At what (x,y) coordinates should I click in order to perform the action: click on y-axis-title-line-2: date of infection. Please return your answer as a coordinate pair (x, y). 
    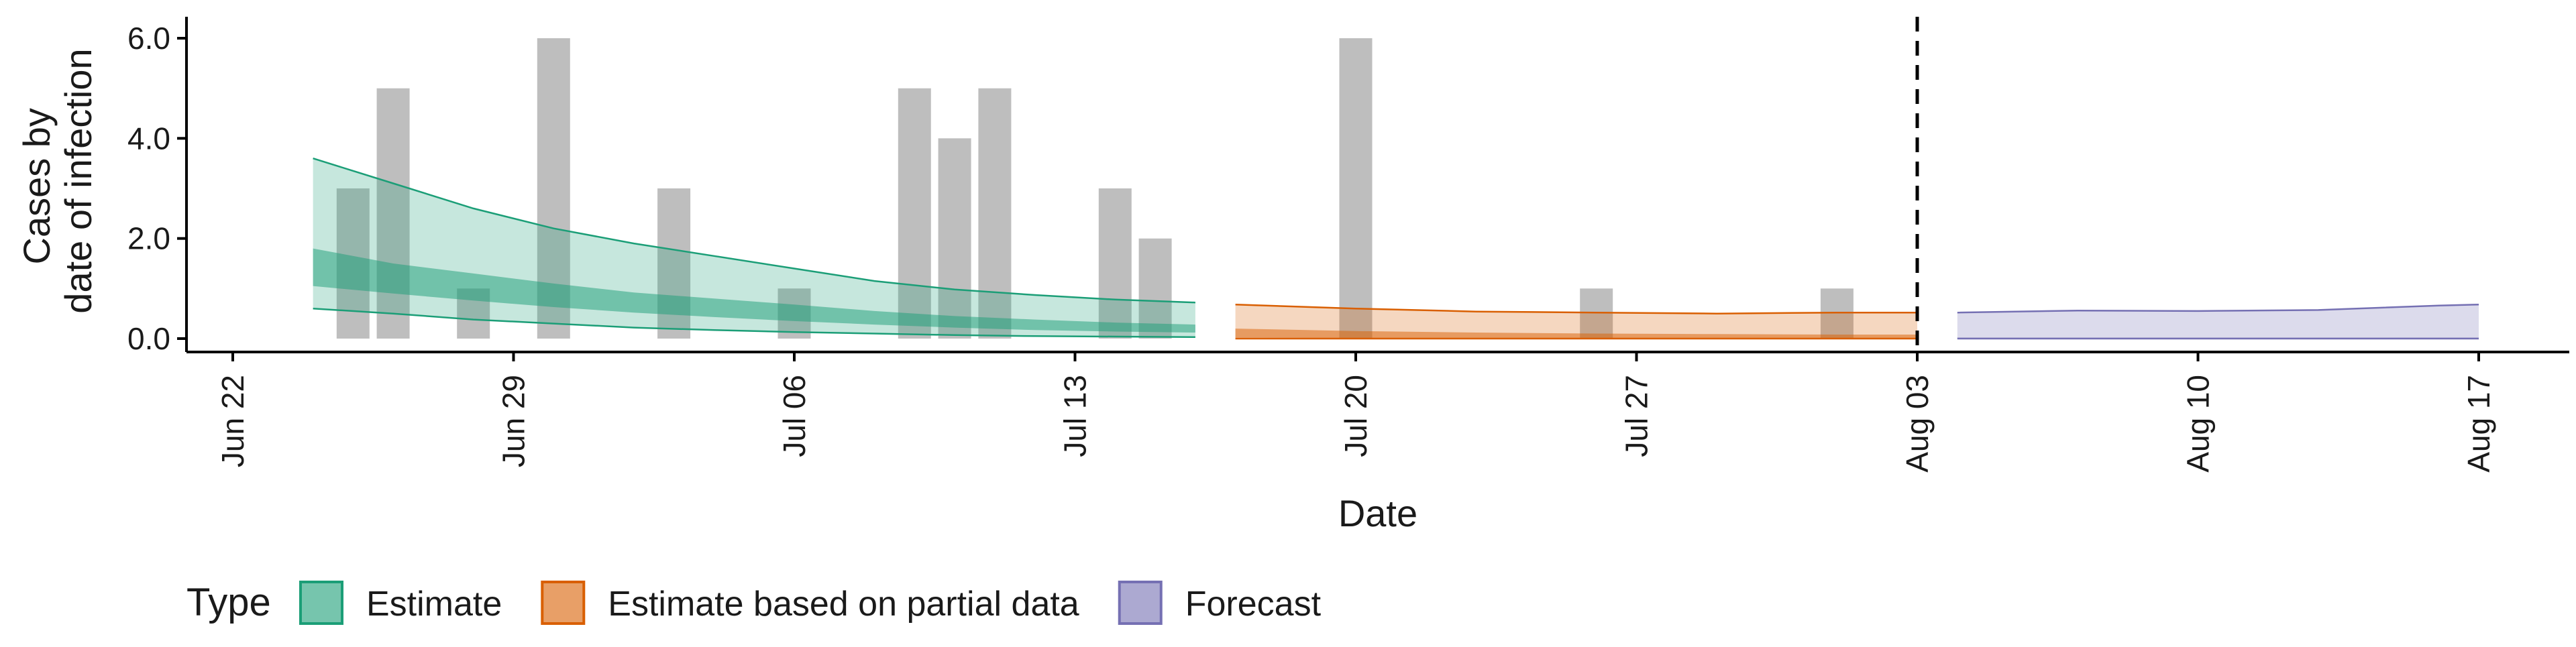
    Looking at the image, I should click on (78, 180).